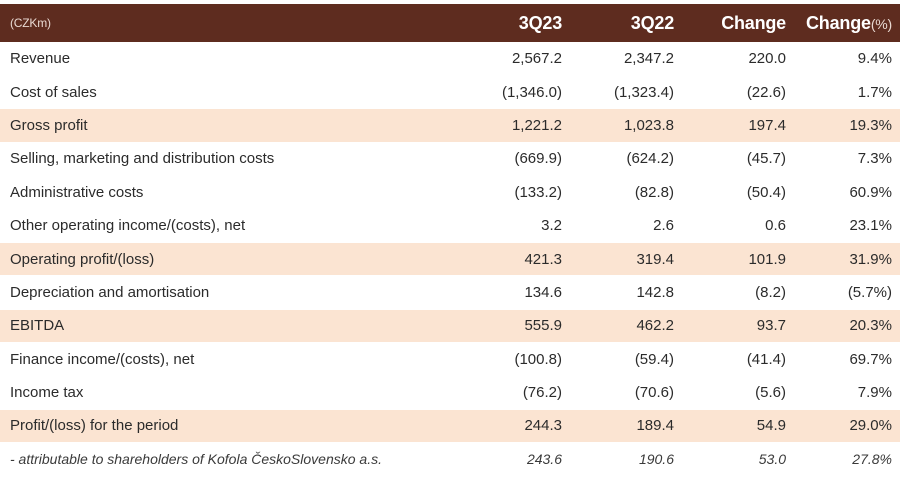 This screenshot has height=477, width=900. Describe the element at coordinates (738, 225) in the screenshot. I see `value-change: 0.6` at that location.